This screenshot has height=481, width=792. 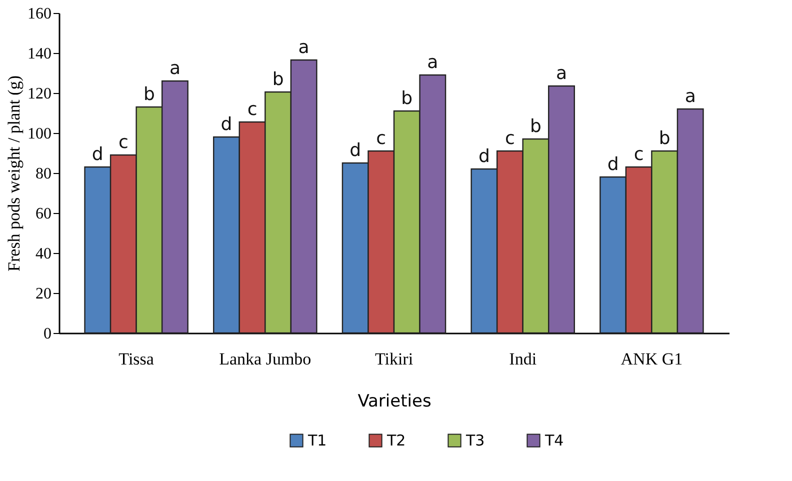 I want to click on y-tick-label: 80, so click(x=44, y=174).